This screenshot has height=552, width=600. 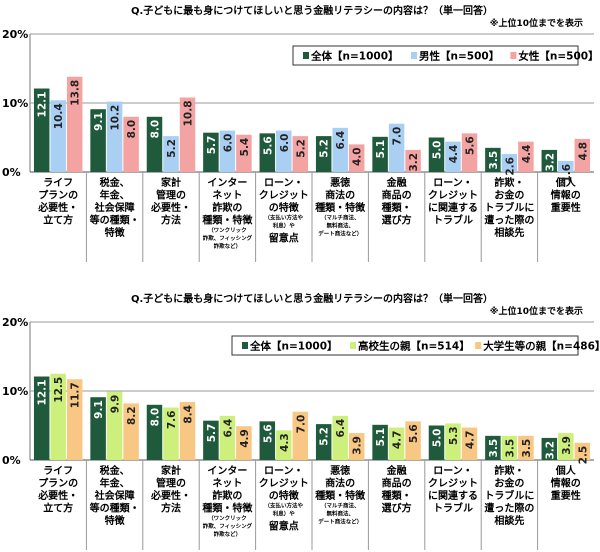 What do you see at coordinates (189, 113) in the screenshot?
I see `data-label: 10.8` at bounding box center [189, 113].